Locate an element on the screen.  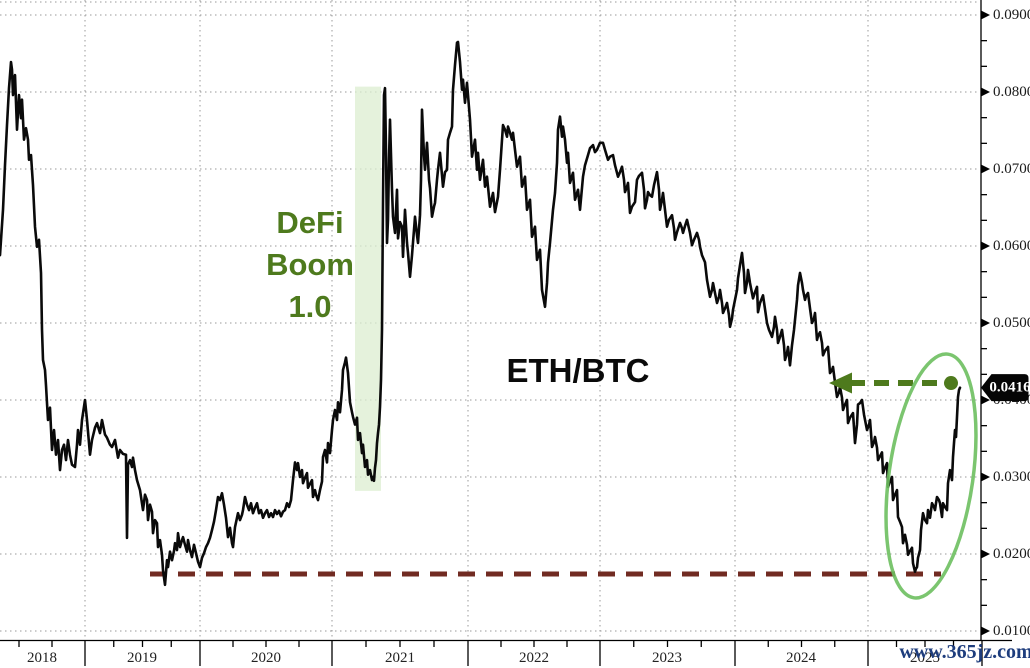
x-axis-year-label: 2024 is located at coordinates (801, 658).